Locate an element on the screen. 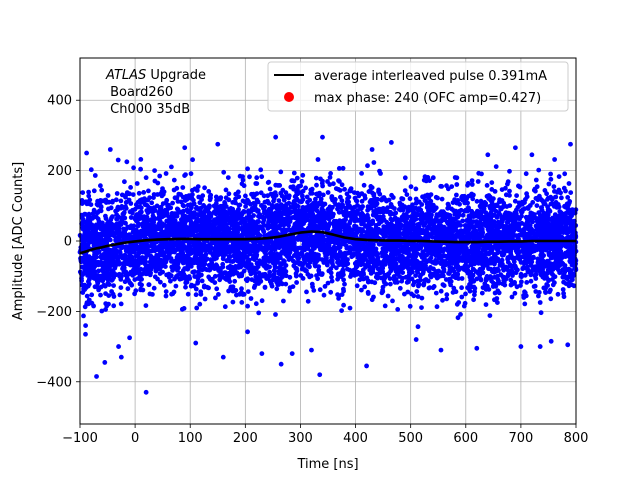 The image size is (640, 480). y-tick-label: 0 is located at coordinates (68, 242).